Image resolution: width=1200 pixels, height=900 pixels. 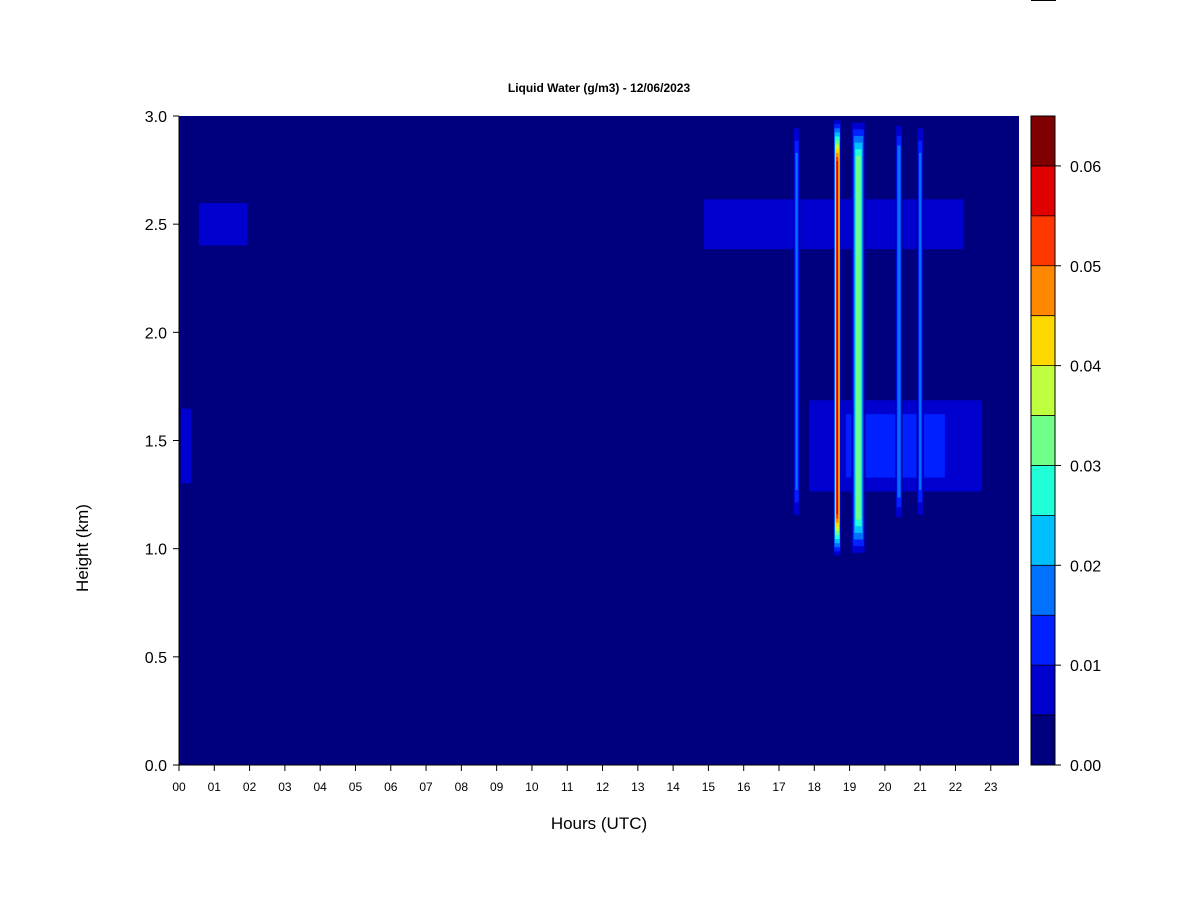 What do you see at coordinates (1085, 566) in the screenshot?
I see `colorbar-tick-label: 0.02` at bounding box center [1085, 566].